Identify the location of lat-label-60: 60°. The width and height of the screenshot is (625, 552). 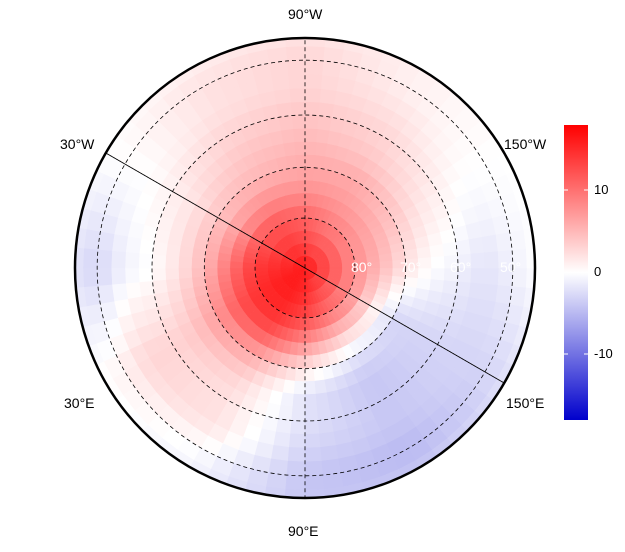
(461, 267).